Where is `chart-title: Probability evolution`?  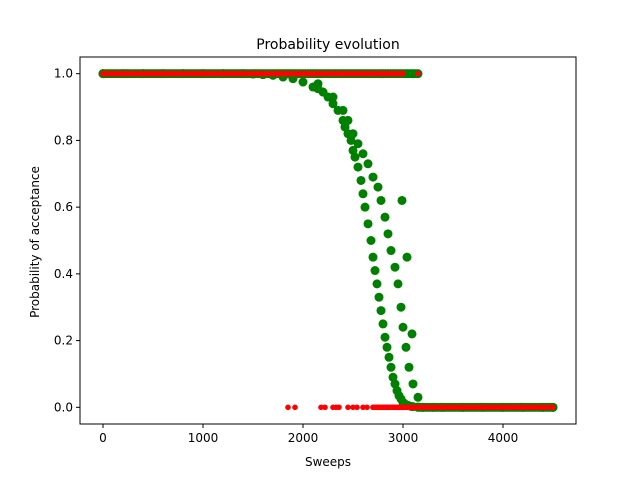
chart-title: Probability evolution is located at coordinates (328, 45).